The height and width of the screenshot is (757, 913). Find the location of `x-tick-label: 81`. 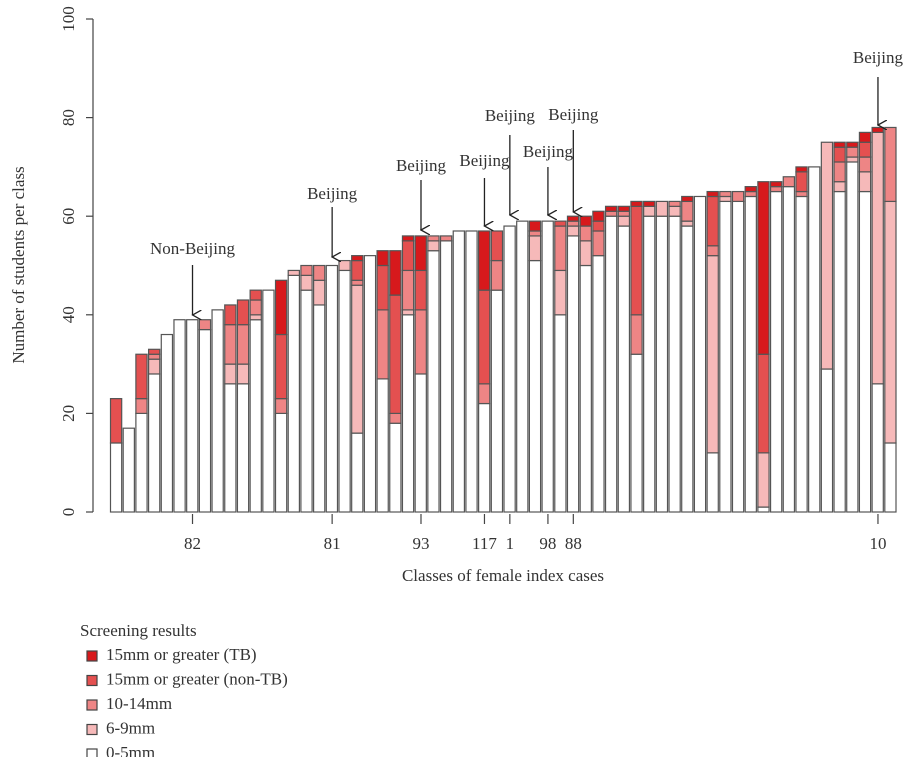

x-tick-label: 81 is located at coordinates (332, 543).